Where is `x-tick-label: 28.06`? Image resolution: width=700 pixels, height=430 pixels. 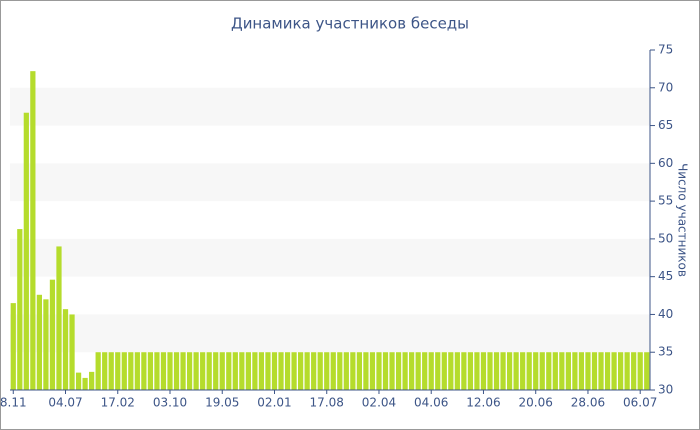 x-tick-label: 28.06 is located at coordinates (588, 403).